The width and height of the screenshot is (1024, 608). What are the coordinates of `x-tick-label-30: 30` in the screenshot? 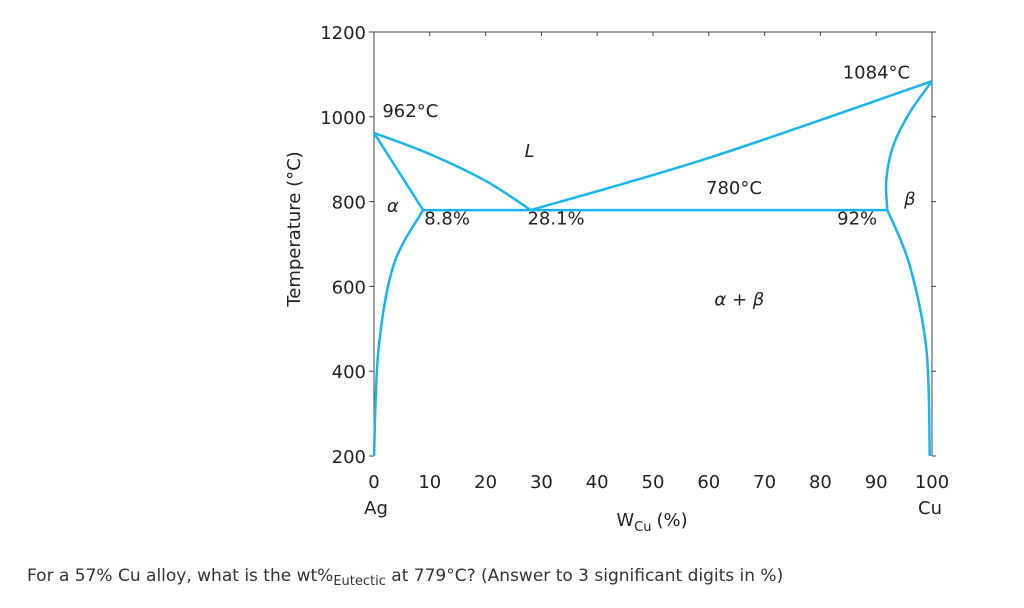 It's located at (541, 482).